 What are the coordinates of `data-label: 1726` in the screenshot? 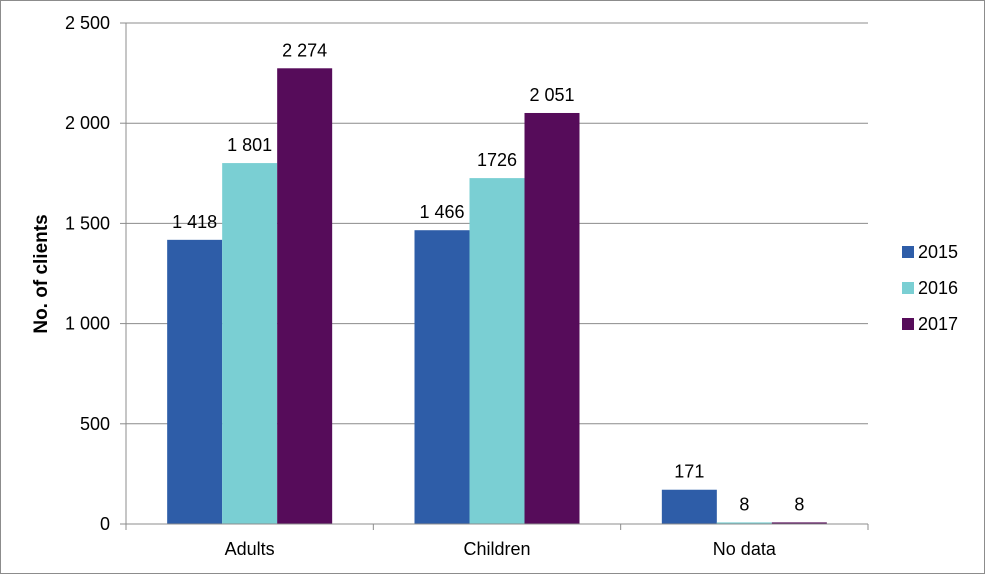 It's located at (497, 160).